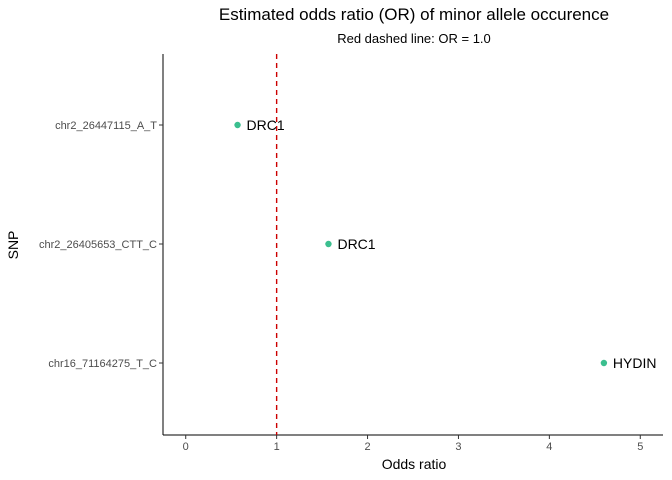 This screenshot has height=480, width=672. What do you see at coordinates (640, 447) in the screenshot?
I see `x-tick-label: 5` at bounding box center [640, 447].